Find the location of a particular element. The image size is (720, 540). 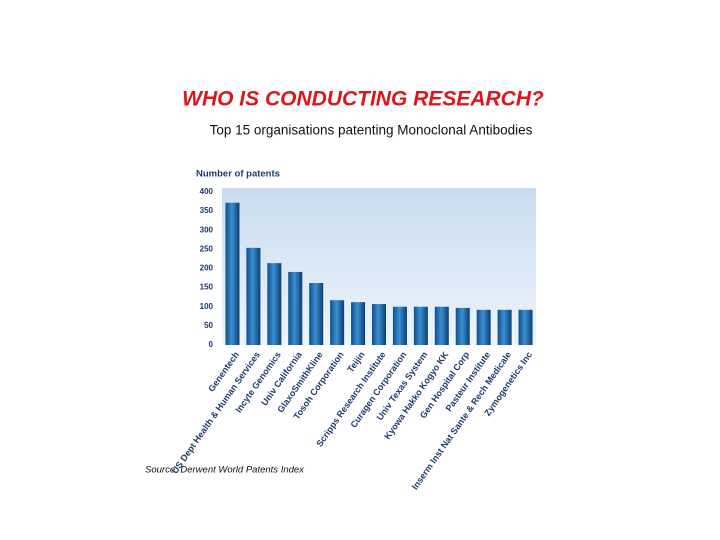

y-tick-label: 200 is located at coordinates (207, 268).